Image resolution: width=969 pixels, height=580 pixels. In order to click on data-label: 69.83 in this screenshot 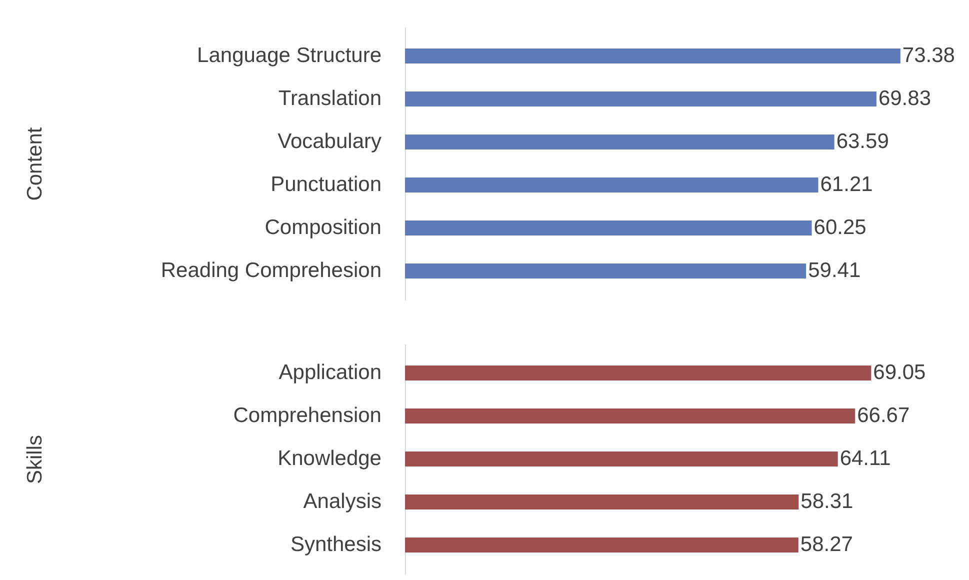, I will do `click(905, 98)`.